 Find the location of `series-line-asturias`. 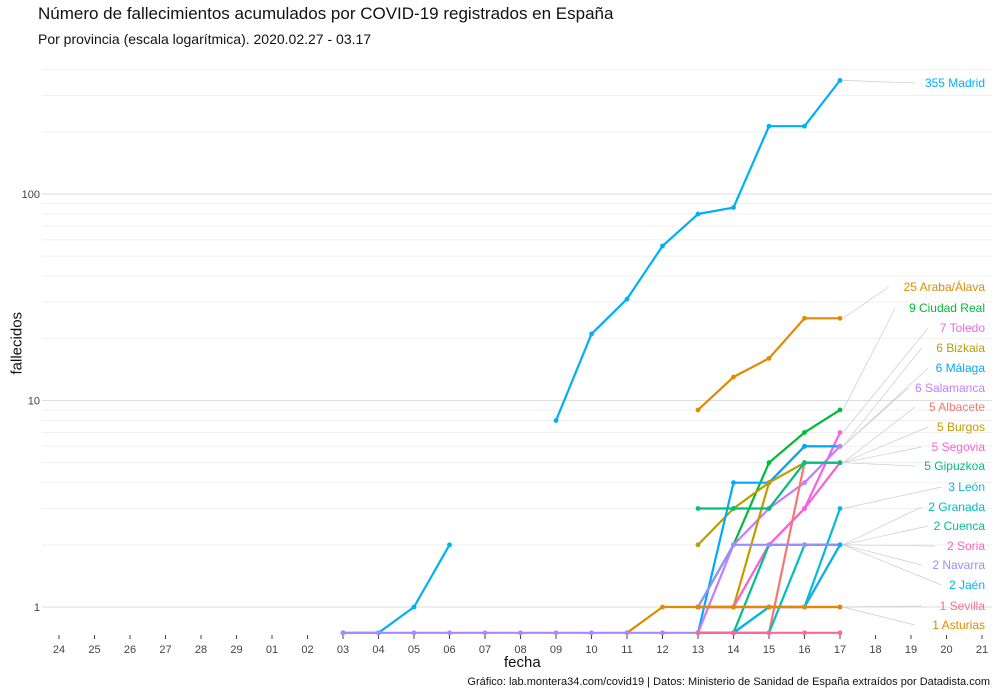

series-line-asturias is located at coordinates (733, 619).